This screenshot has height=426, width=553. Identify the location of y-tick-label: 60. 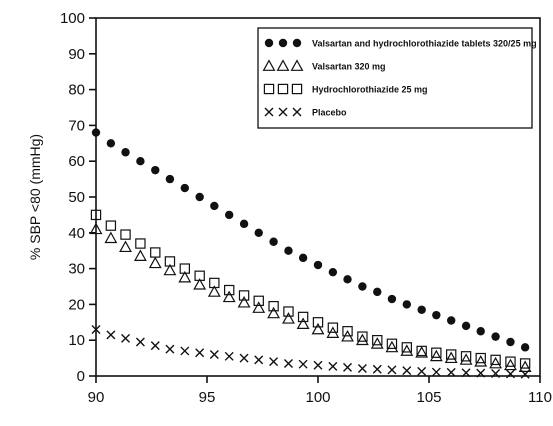
(76, 161).